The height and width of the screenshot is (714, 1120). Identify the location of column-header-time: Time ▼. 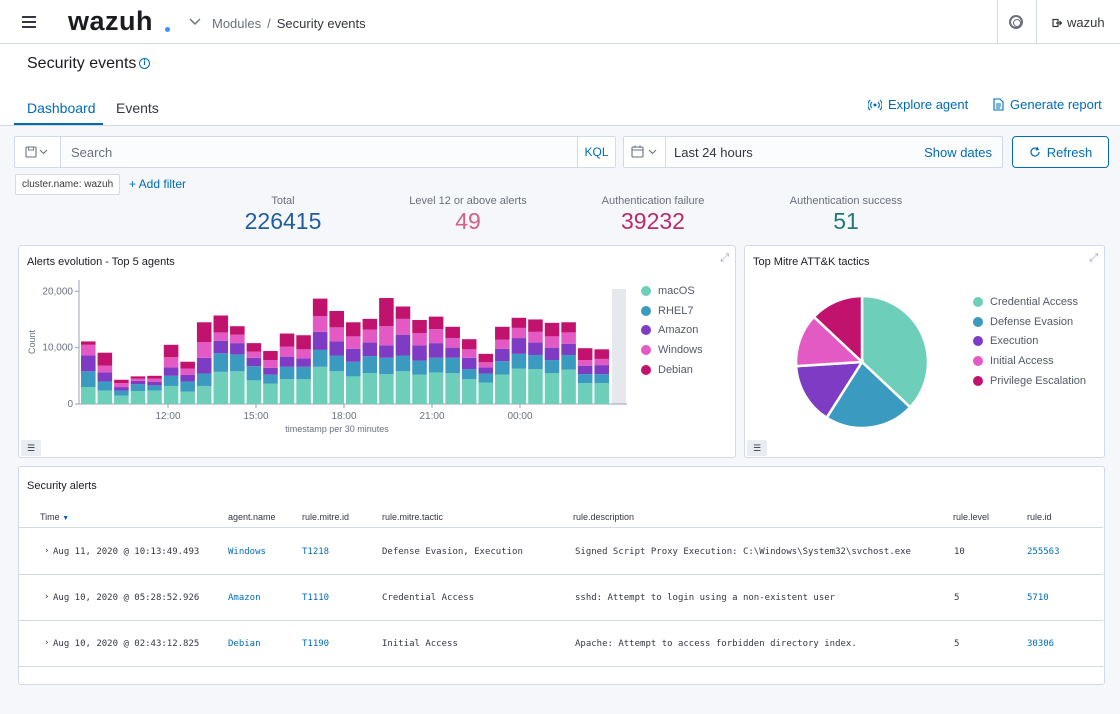
(54, 517).